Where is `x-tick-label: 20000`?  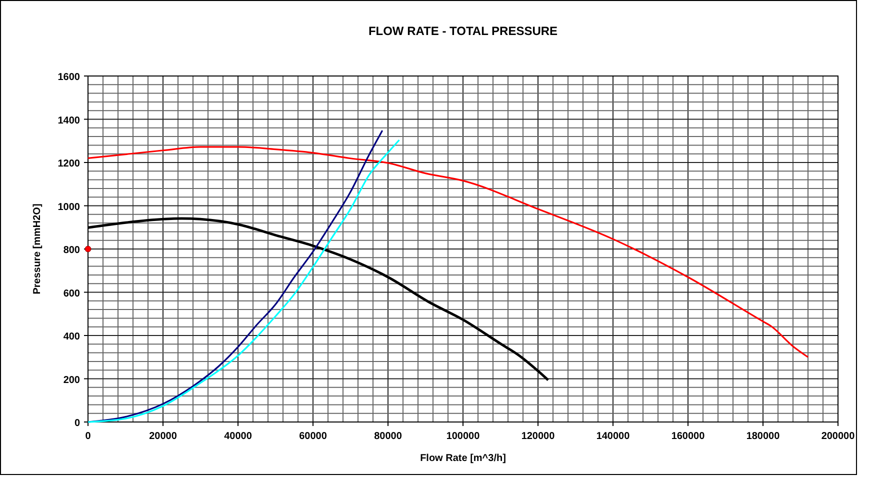
x-tick-label: 20000 is located at coordinates (163, 436).